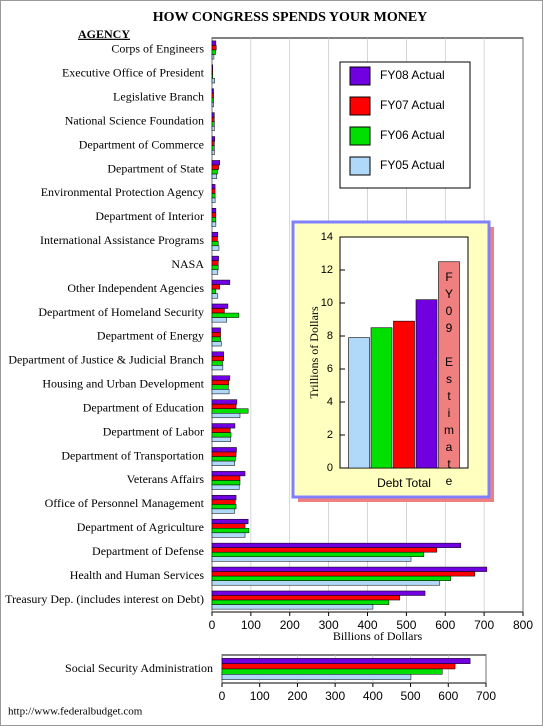 This screenshot has width=543, height=726. Describe the element at coordinates (330, 468) in the screenshot. I see `y-tick-label: 0` at that location.